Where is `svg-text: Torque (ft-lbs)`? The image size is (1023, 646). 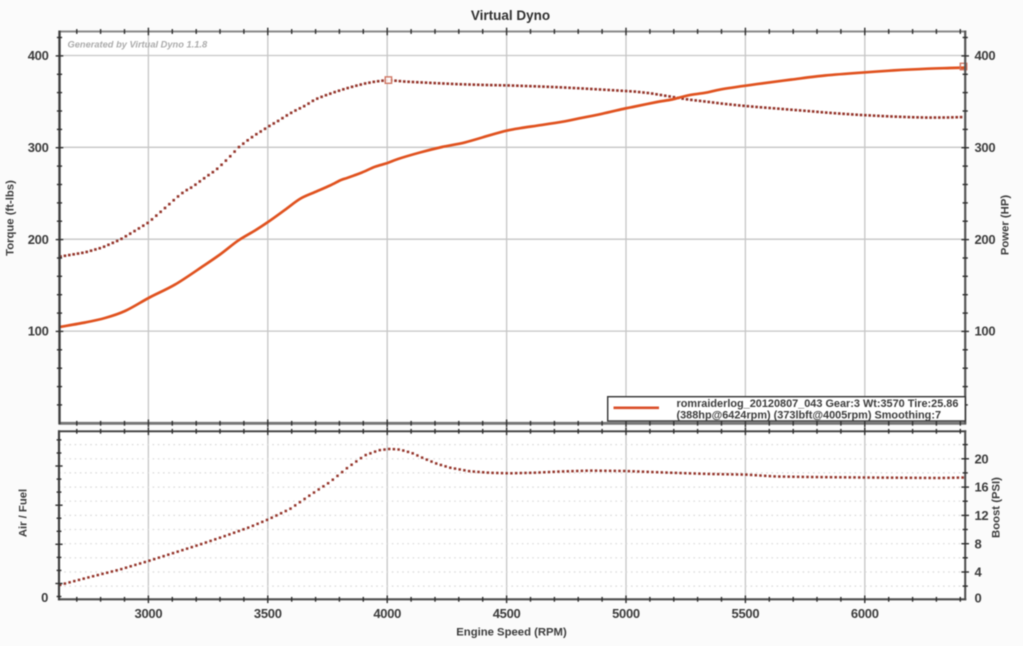
svg-text: Torque (ft-lbs) is located at coordinates (11, 218).